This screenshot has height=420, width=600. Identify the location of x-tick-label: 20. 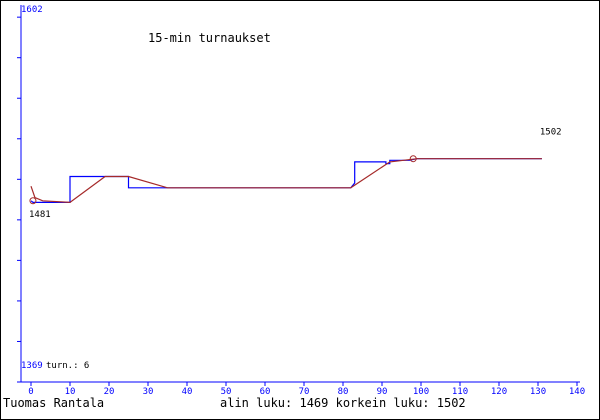
(109, 392).